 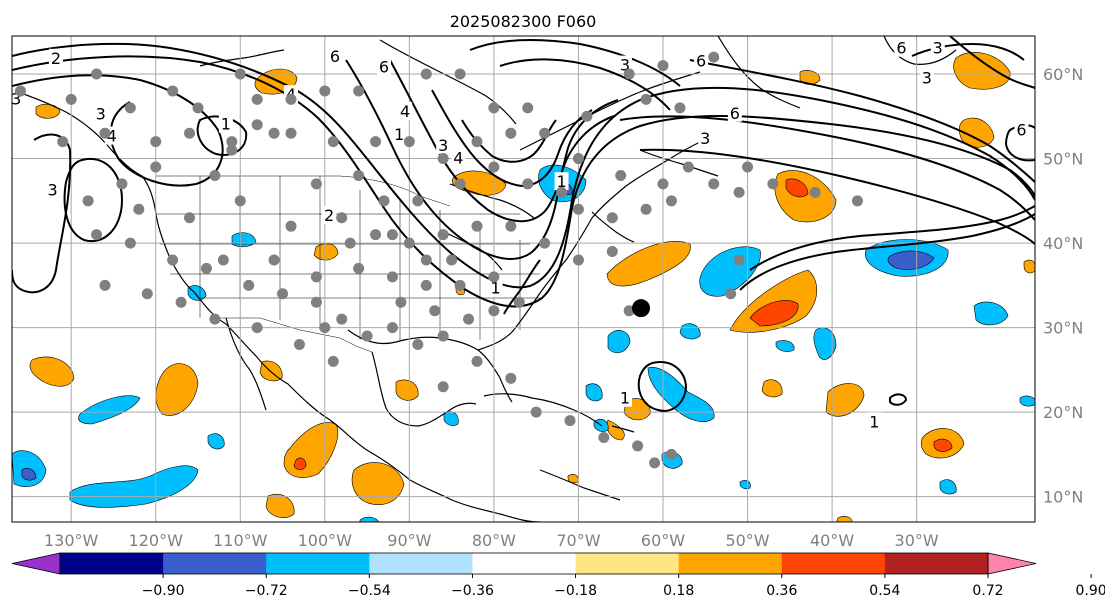 I want to click on colorbar-extend-high, so click(x=1012, y=563).